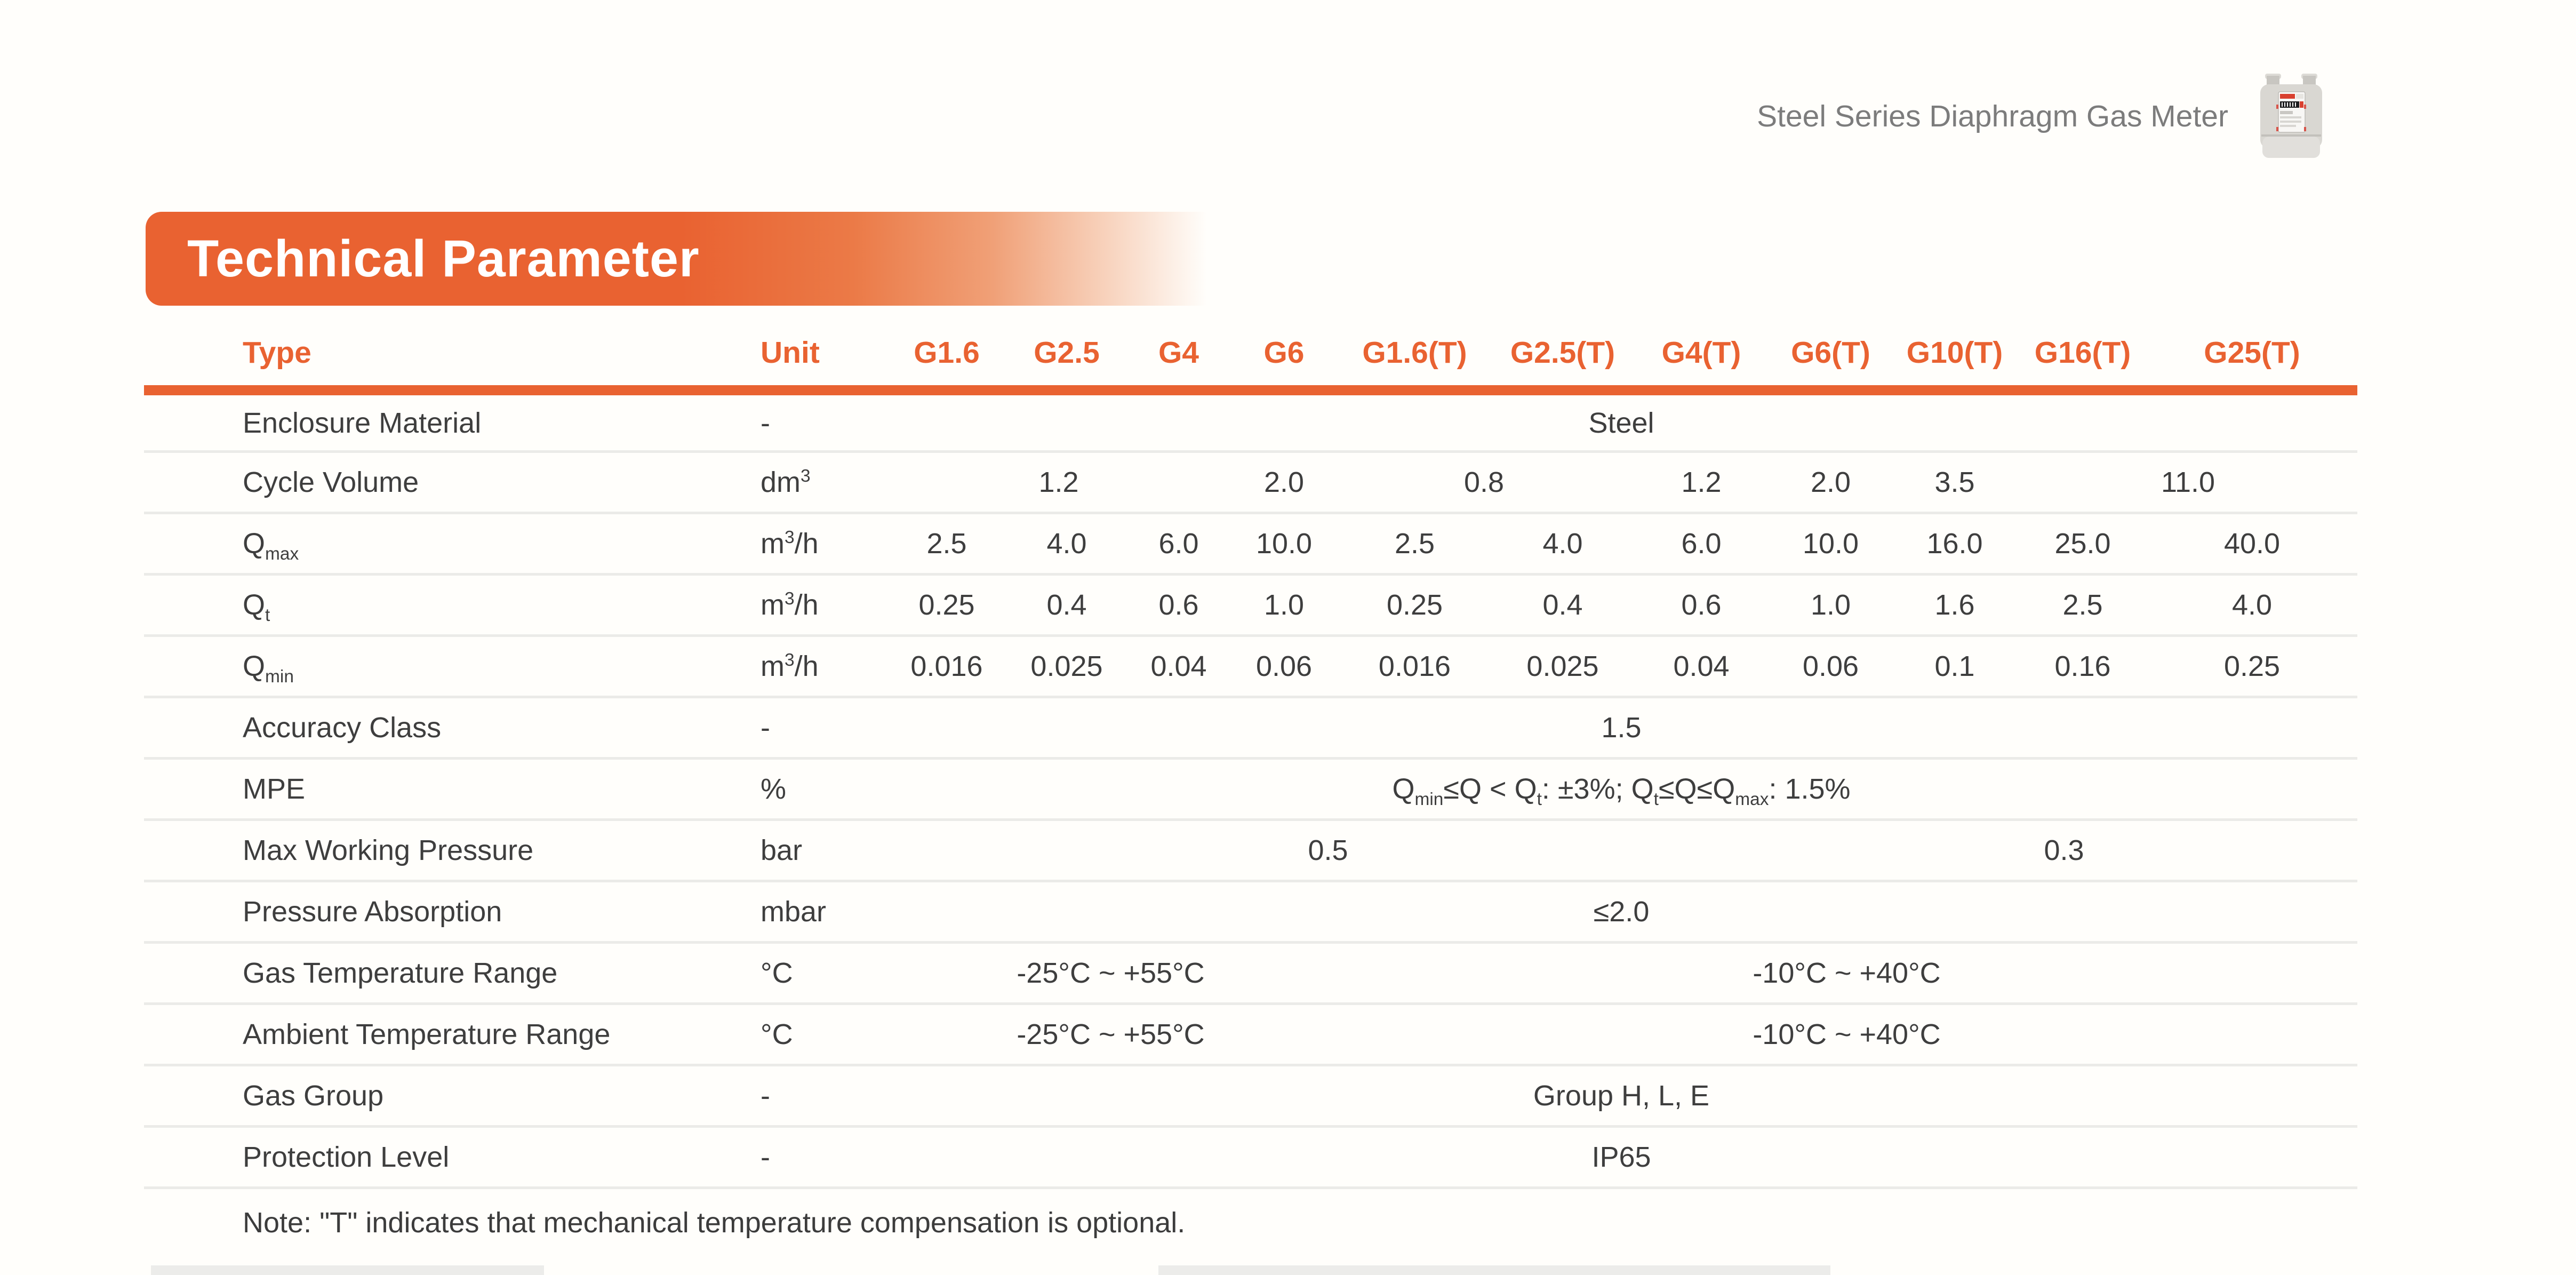 This screenshot has width=2576, height=1275. I want to click on row-value: 1.6, so click(1955, 604).